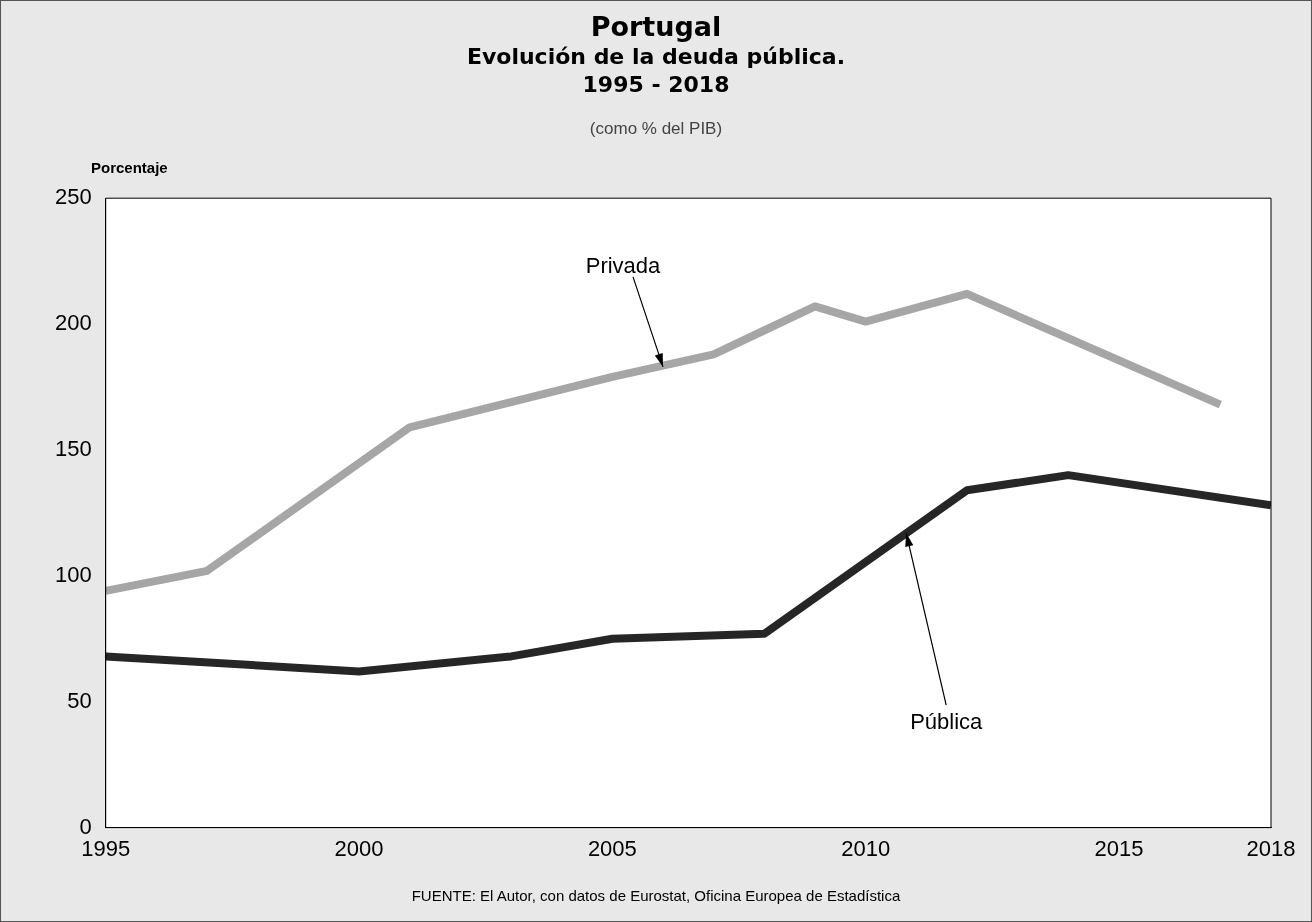 Image resolution: width=1312 pixels, height=922 pixels. I want to click on x-tick-label: 2000, so click(359, 848).